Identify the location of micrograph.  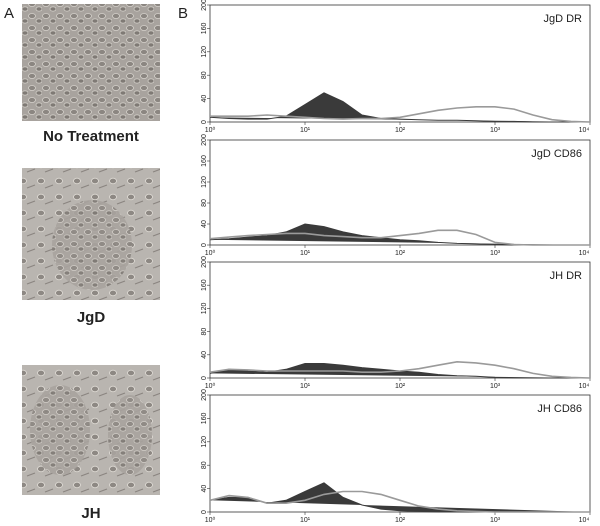
(91, 62).